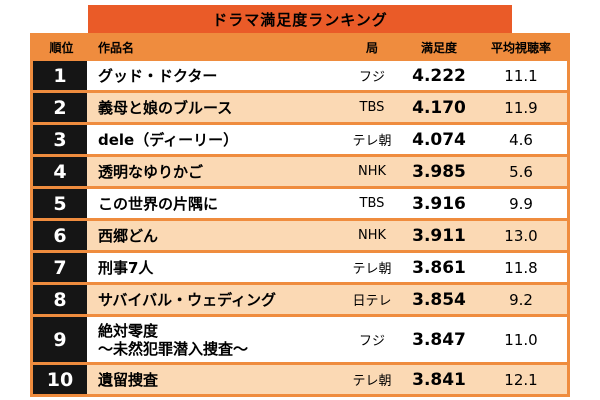  I want to click on drama-title-cell: 刑事7人, so click(126, 267).